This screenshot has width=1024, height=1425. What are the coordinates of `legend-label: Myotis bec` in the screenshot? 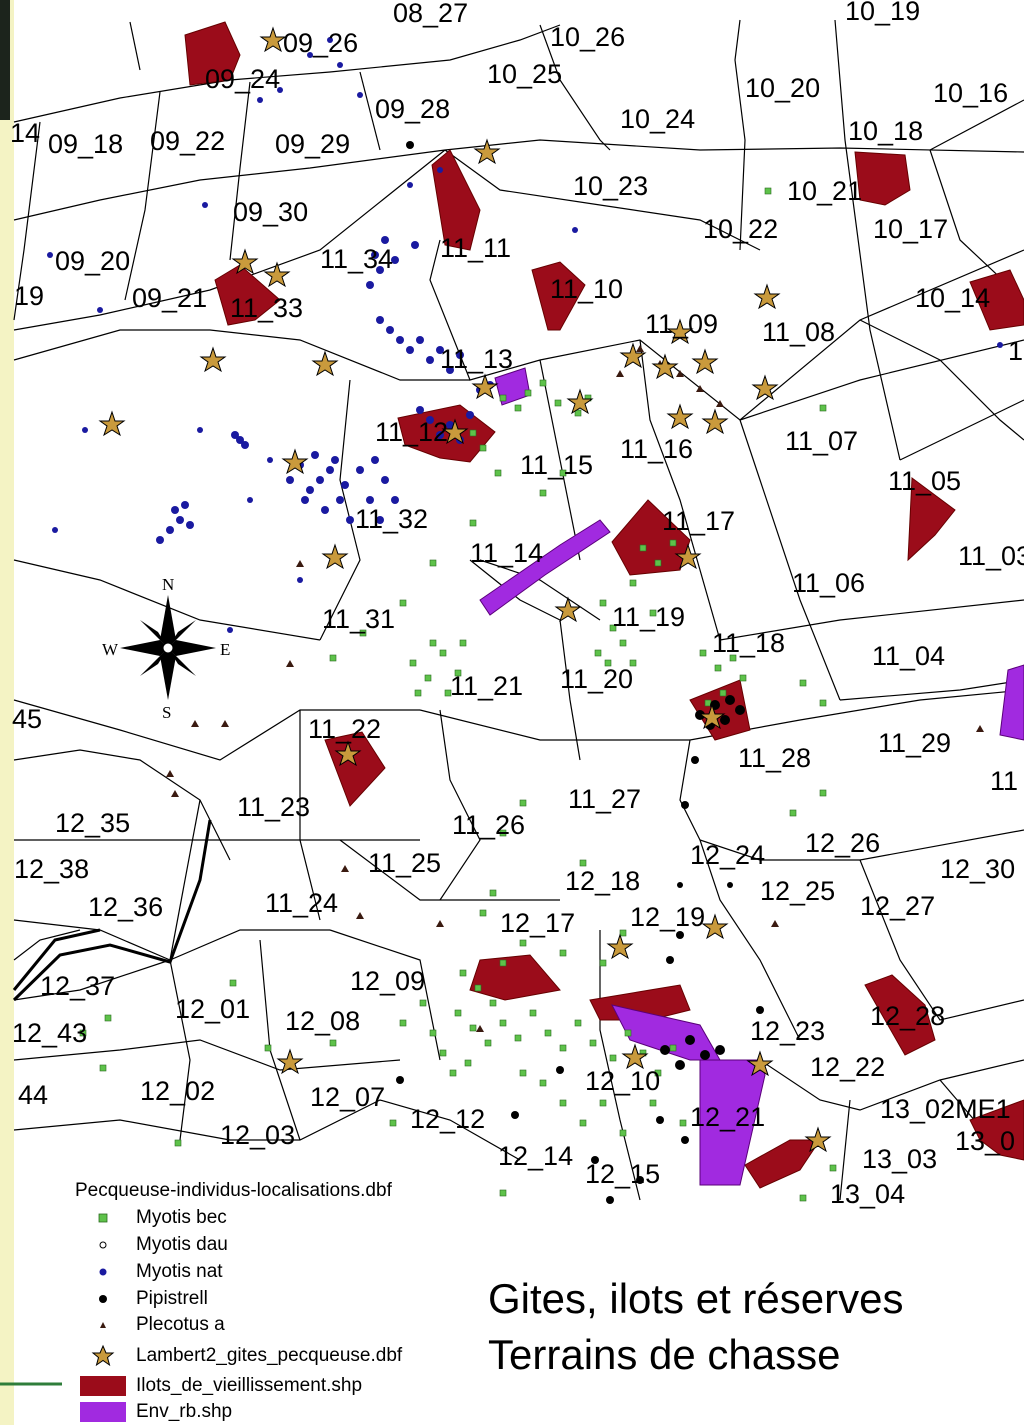 It's located at (181, 1217).